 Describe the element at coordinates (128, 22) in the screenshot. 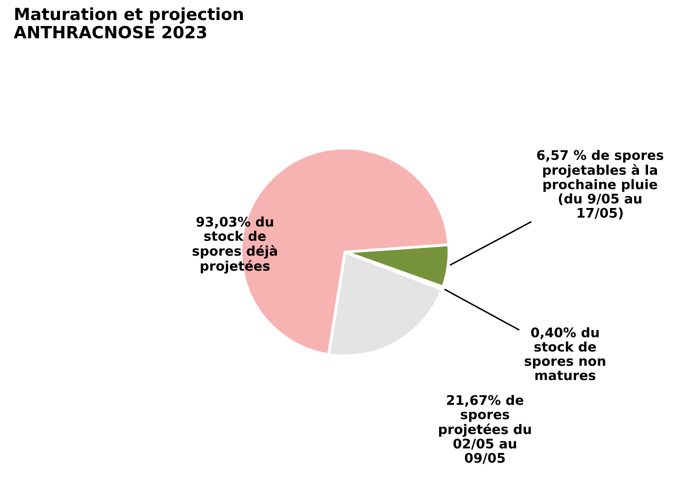

I see `chart-title: Maturation et projection ANTHRACNOSE 2023` at that location.